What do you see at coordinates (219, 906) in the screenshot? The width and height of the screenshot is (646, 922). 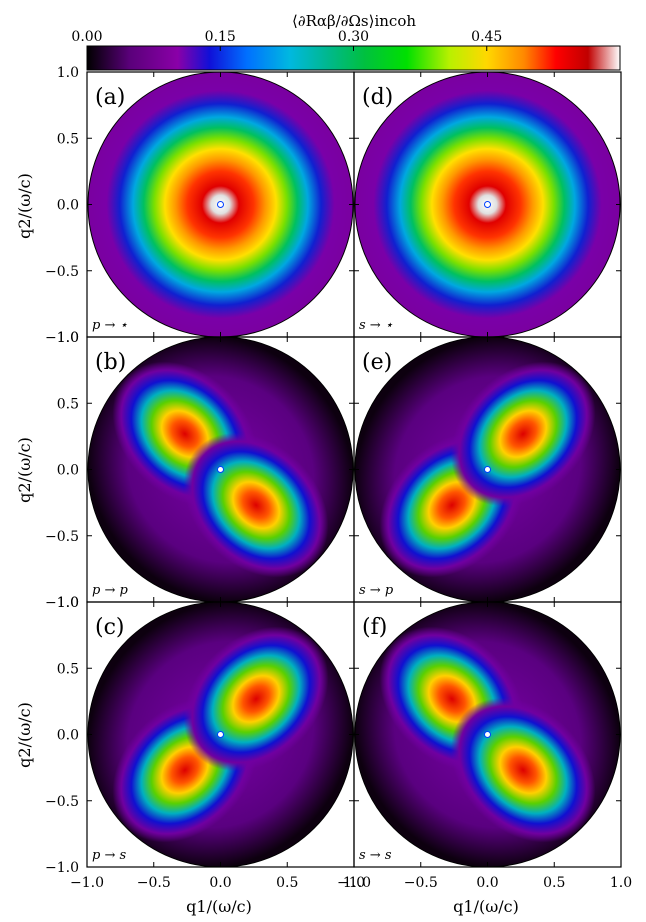 I see `x-axis-label-left: q1/(ω/c)` at bounding box center [219, 906].